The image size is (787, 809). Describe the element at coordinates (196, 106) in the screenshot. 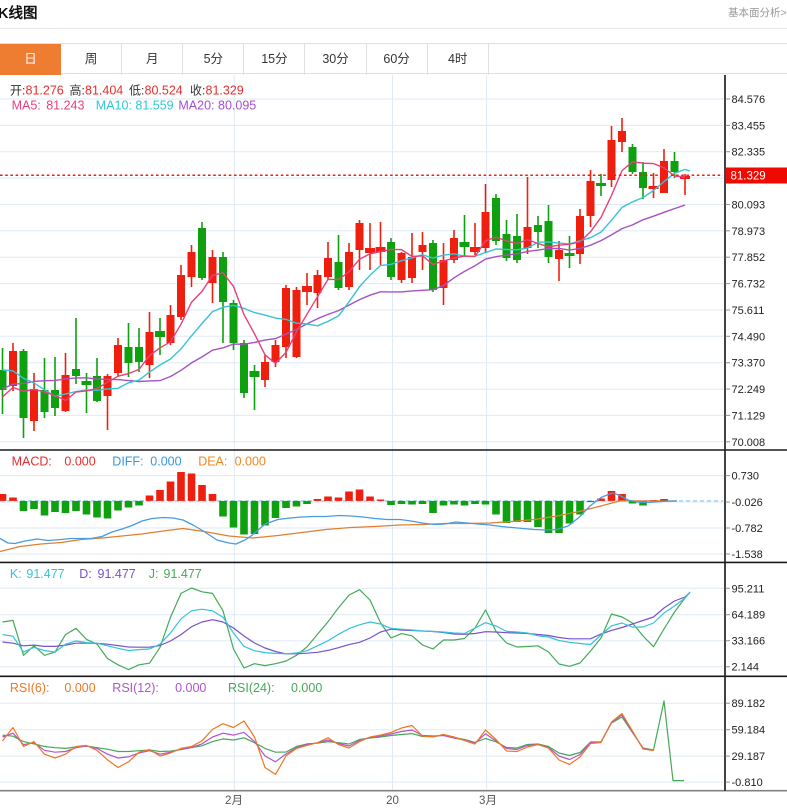

I see `svg-text: MA20:` at that location.